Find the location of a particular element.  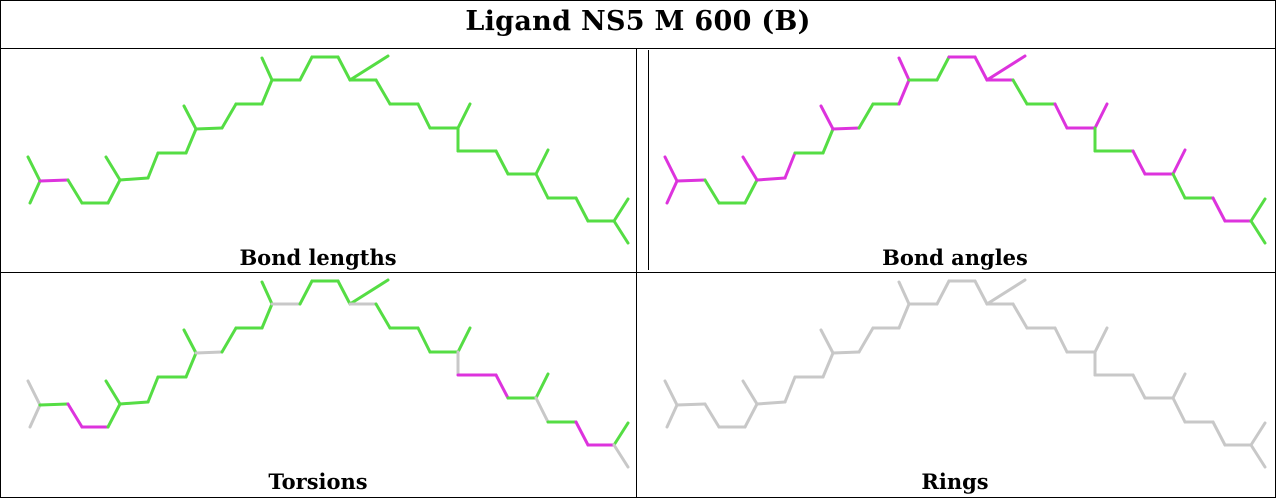

panel-label-bond-angles: Bond angles is located at coordinates (955, 257).